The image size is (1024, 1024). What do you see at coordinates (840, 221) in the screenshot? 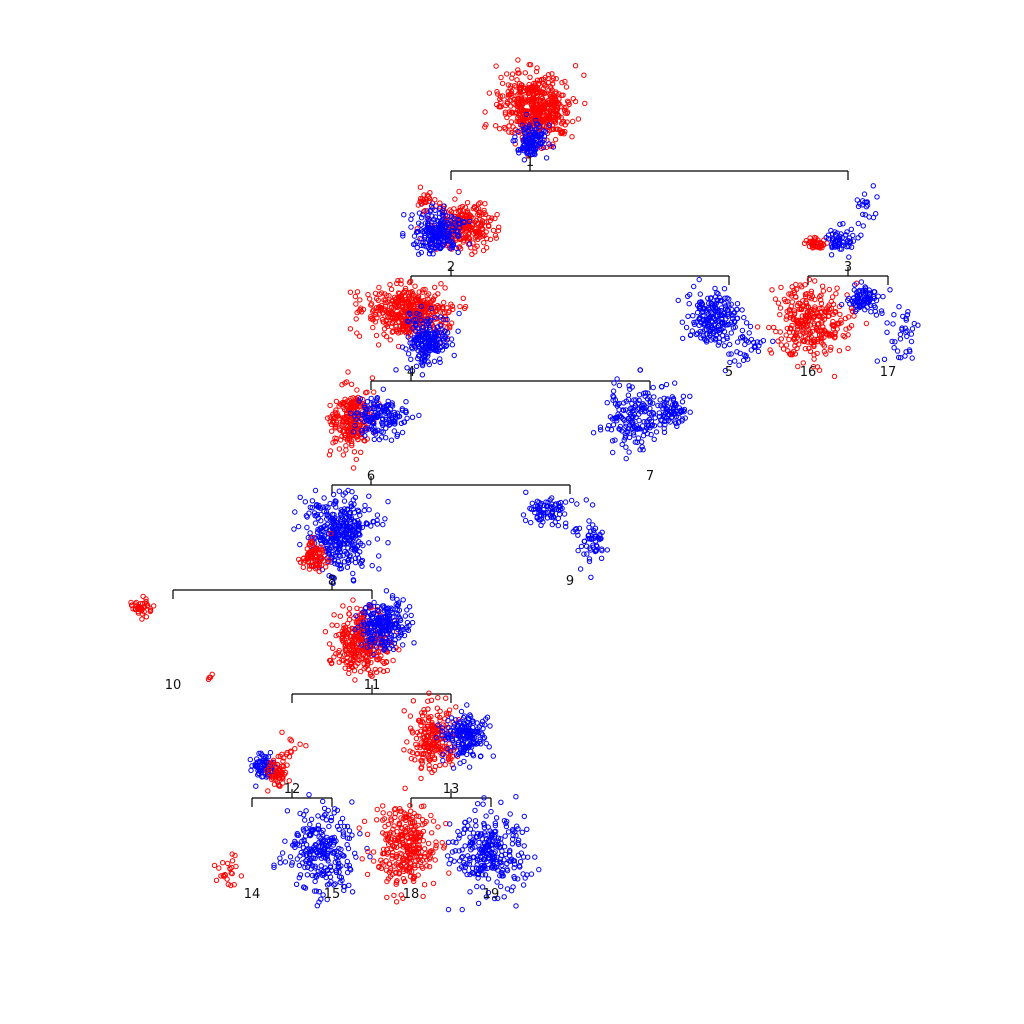
I see `cluster-3-scatter` at bounding box center [840, 221].